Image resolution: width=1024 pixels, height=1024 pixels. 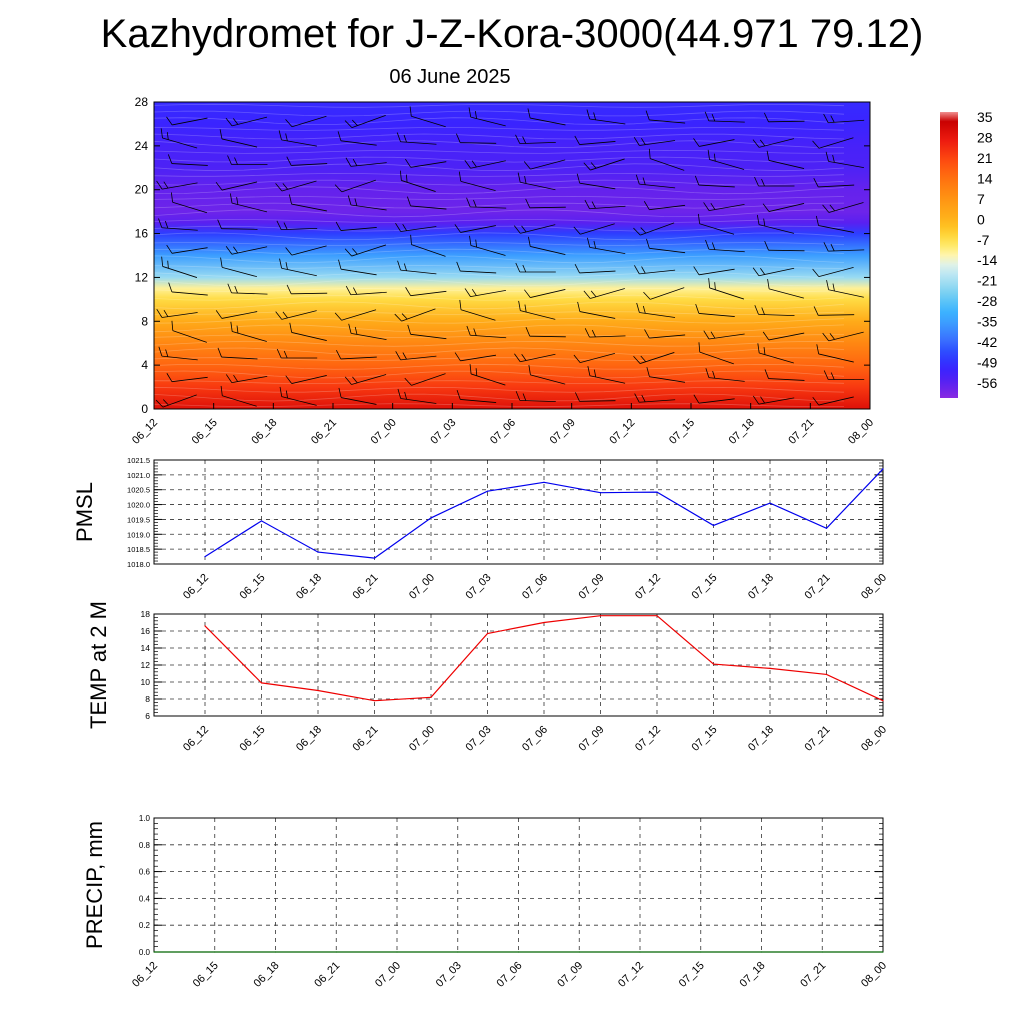 What do you see at coordinates (753, 975) in the screenshot?
I see `x-tick-label: 07_18` at bounding box center [753, 975].